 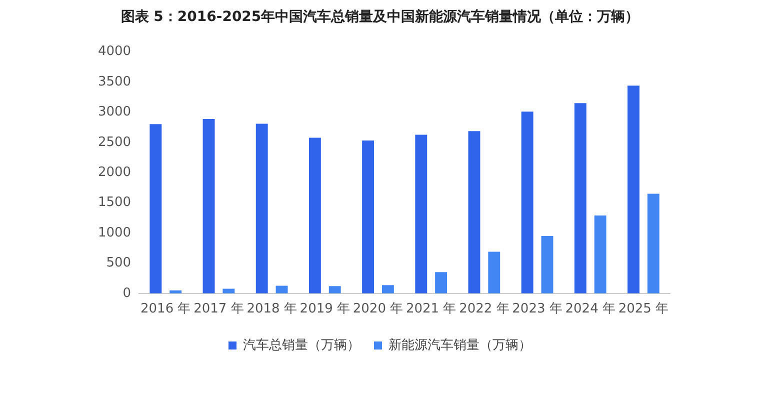 I want to click on x-tick-label: 2020 年, so click(x=378, y=309).